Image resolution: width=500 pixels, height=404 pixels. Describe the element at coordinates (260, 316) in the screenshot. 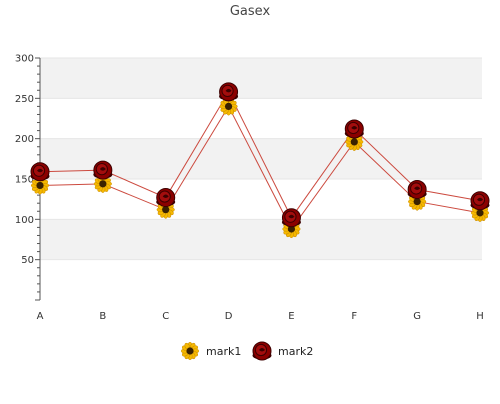

I see `x-axis-ticks: A B C D E F G H` at that location.